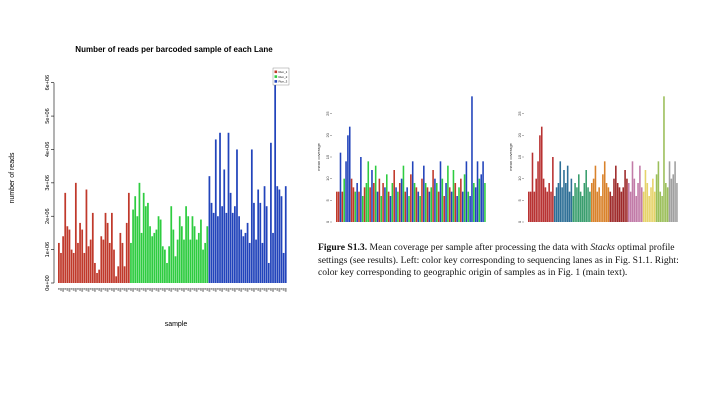 Image resolution: width=720 pixels, height=405 pixels. What do you see at coordinates (48, 82) in the screenshot?
I see `y-tick-label: 6e+06` at bounding box center [48, 82].